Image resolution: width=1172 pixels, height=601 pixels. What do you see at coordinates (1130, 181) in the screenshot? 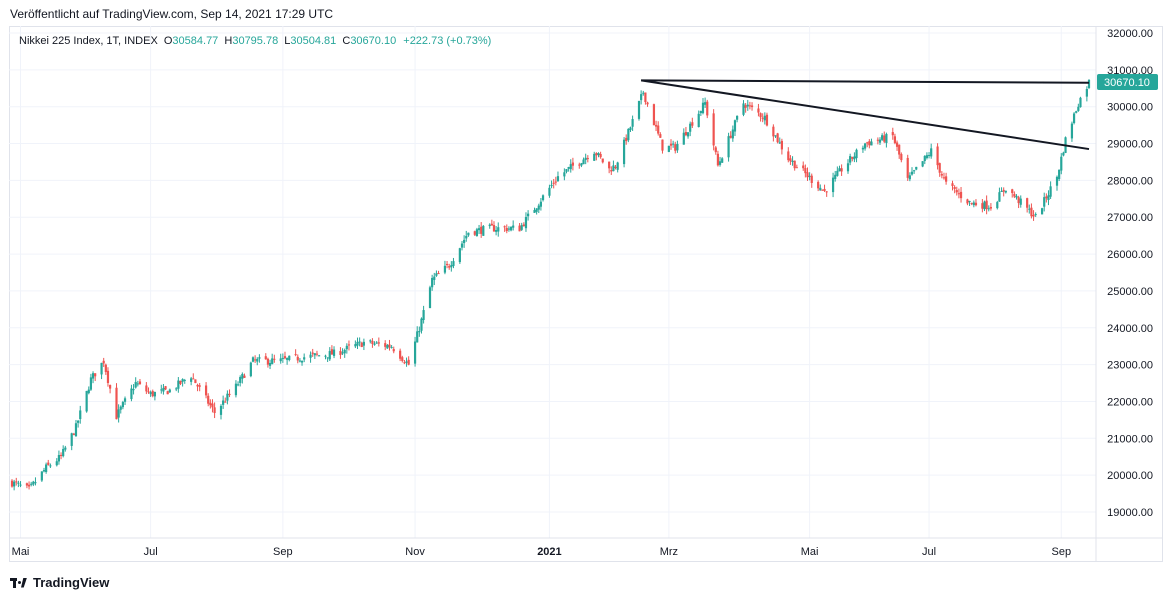
I see `price-tick-label: 28000.00` at bounding box center [1130, 181].